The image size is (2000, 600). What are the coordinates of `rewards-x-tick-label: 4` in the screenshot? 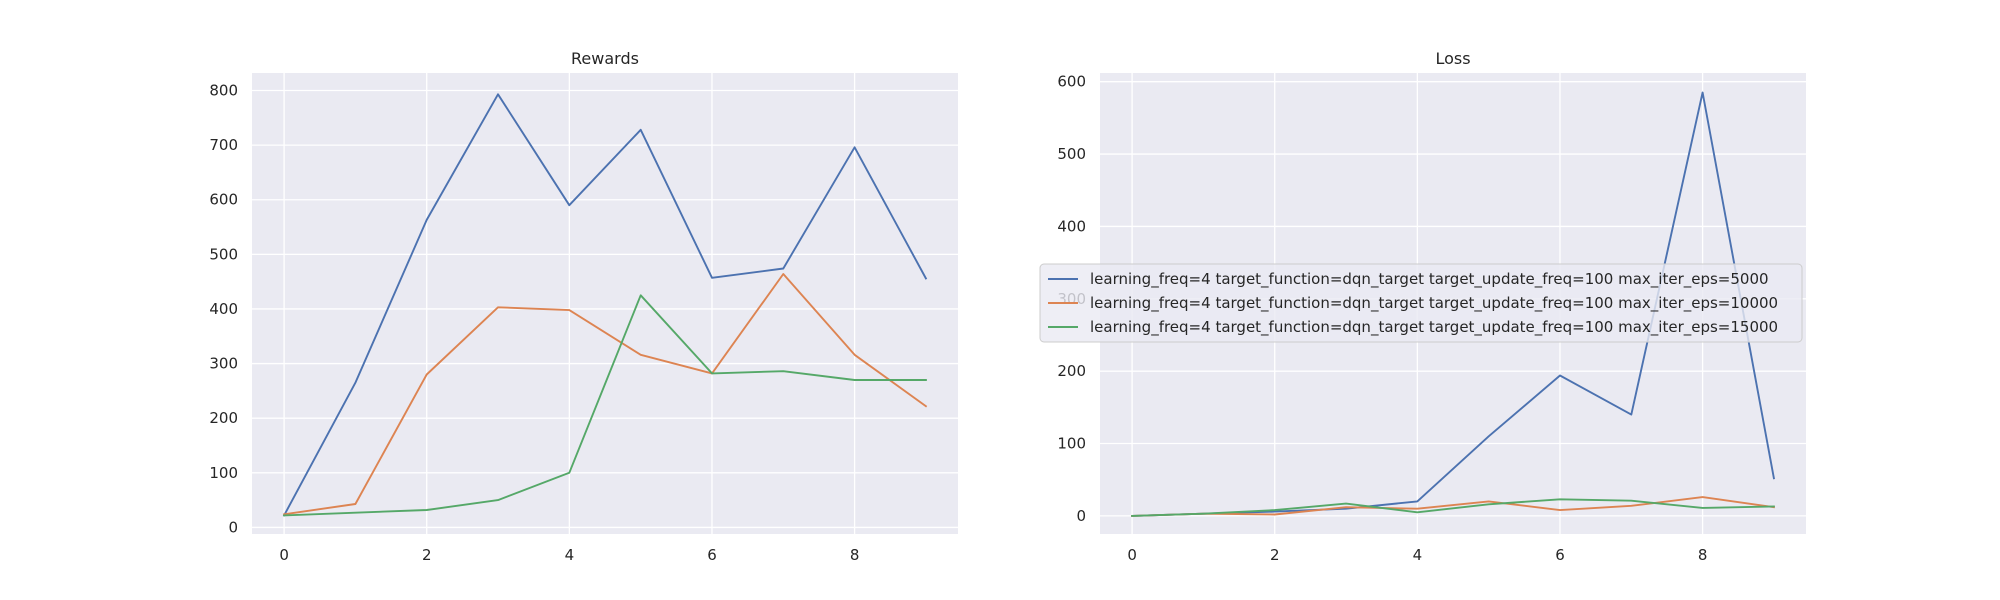 It's located at (570, 555).